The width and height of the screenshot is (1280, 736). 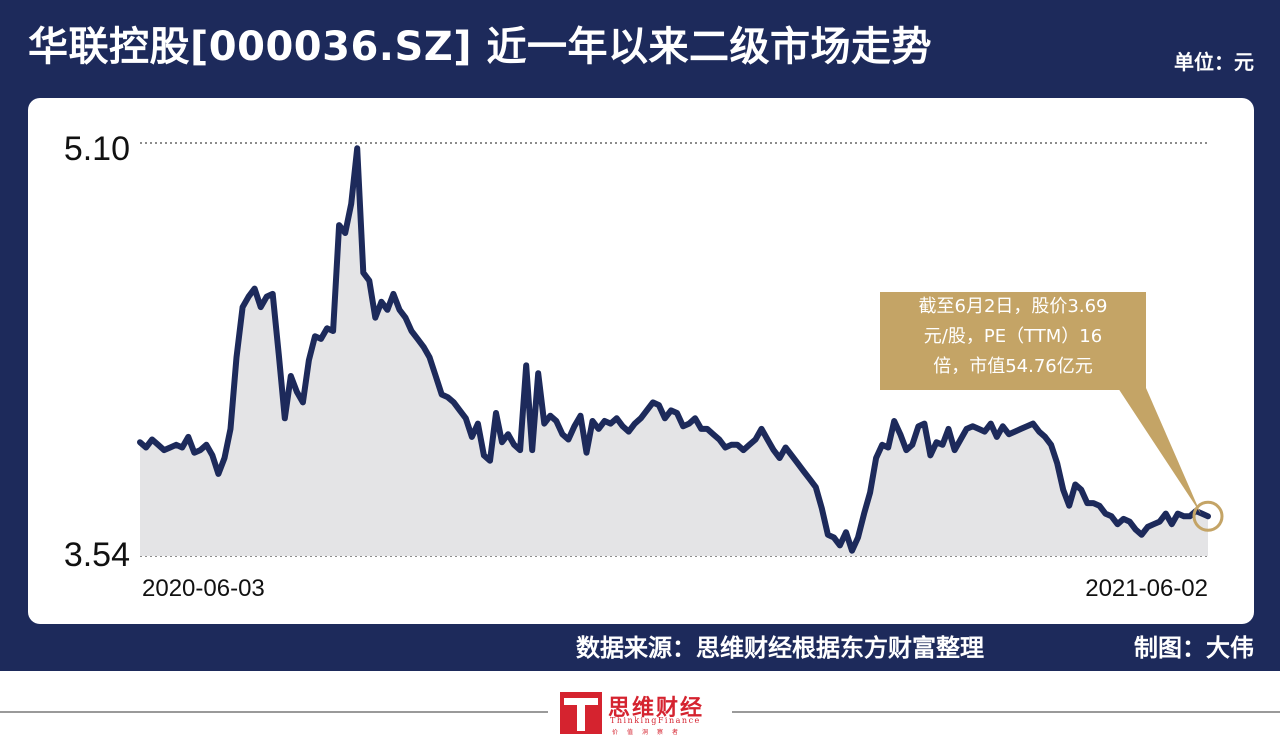 I want to click on footer-divider-left, so click(x=274, y=712).